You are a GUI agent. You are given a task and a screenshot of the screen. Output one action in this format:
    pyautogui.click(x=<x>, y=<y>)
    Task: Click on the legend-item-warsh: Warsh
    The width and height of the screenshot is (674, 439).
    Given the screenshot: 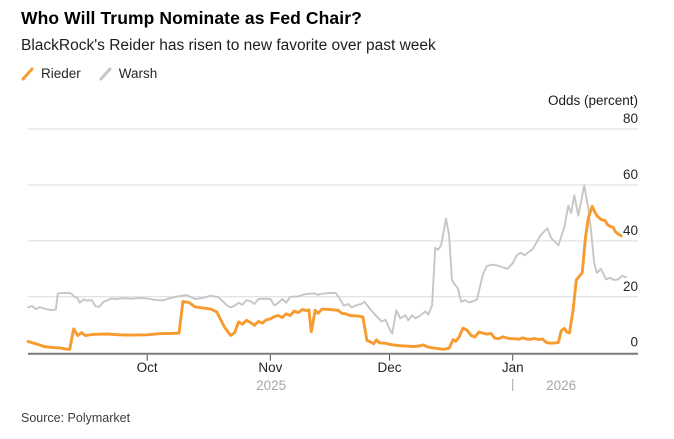 What is the action you would take?
    pyautogui.click(x=128, y=74)
    